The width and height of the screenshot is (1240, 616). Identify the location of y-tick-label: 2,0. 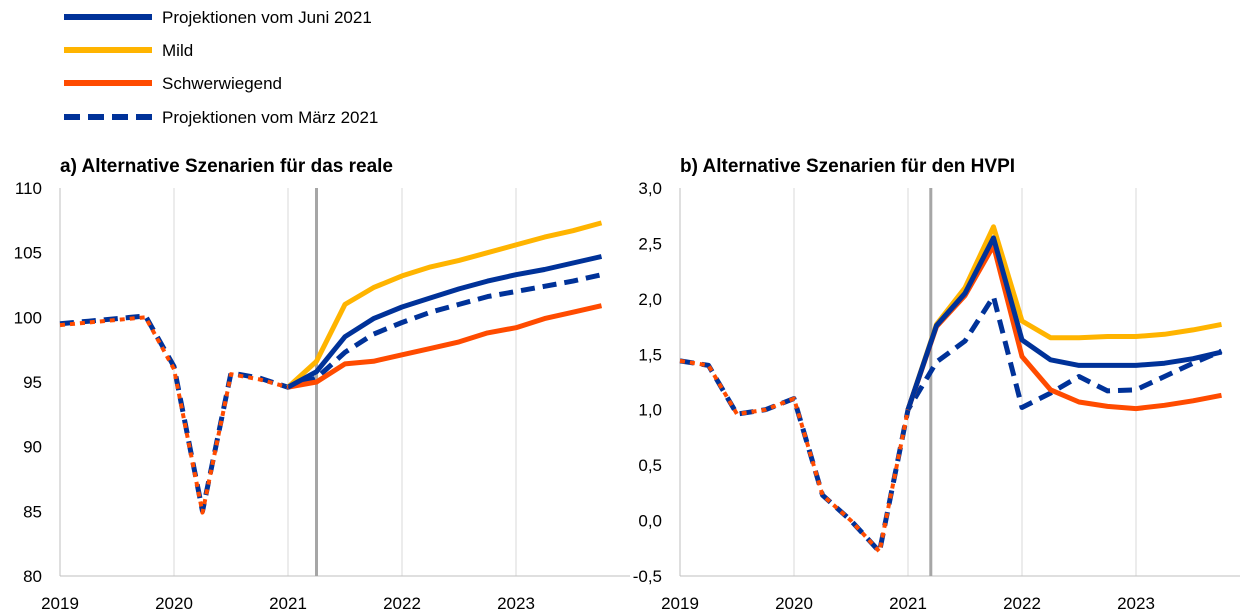
(650, 299).